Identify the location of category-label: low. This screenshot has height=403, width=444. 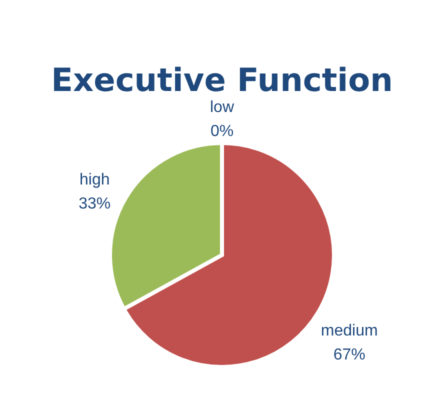
(222, 107).